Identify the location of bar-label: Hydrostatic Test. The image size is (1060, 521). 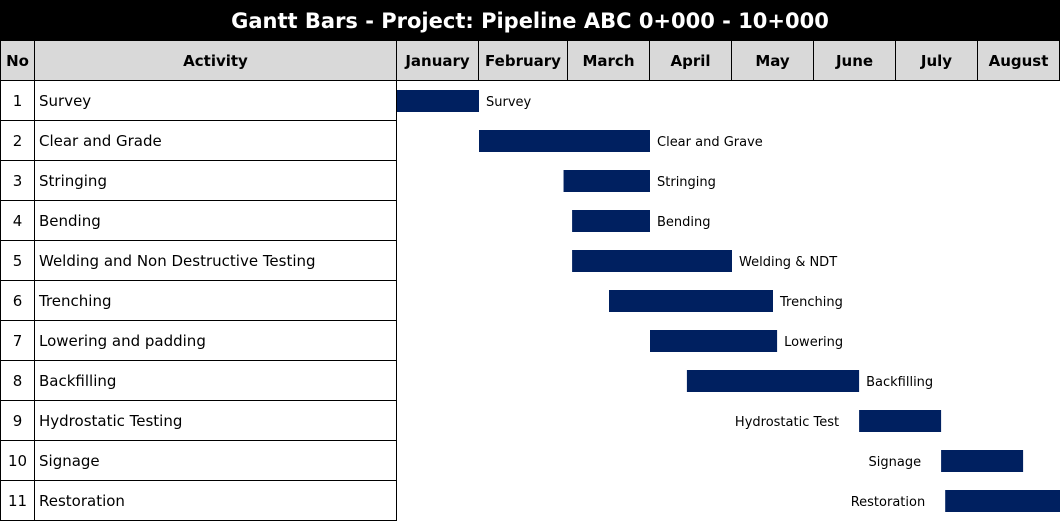
(787, 422).